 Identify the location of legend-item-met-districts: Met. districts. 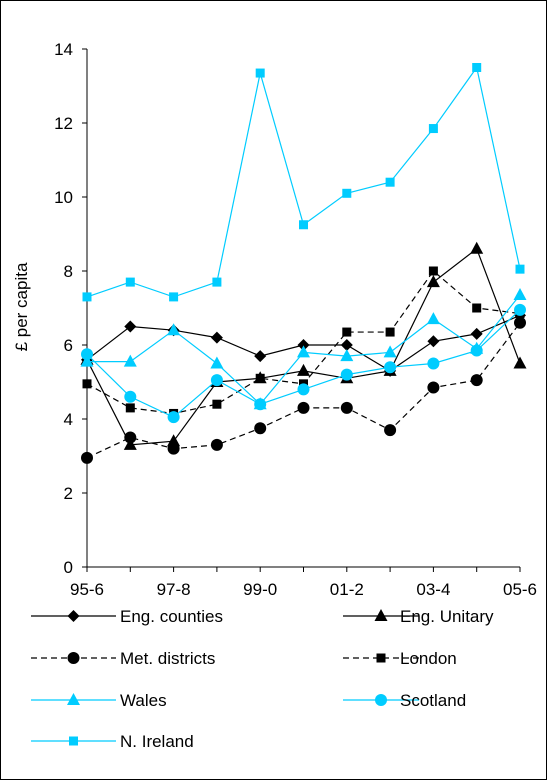
(123, 658).